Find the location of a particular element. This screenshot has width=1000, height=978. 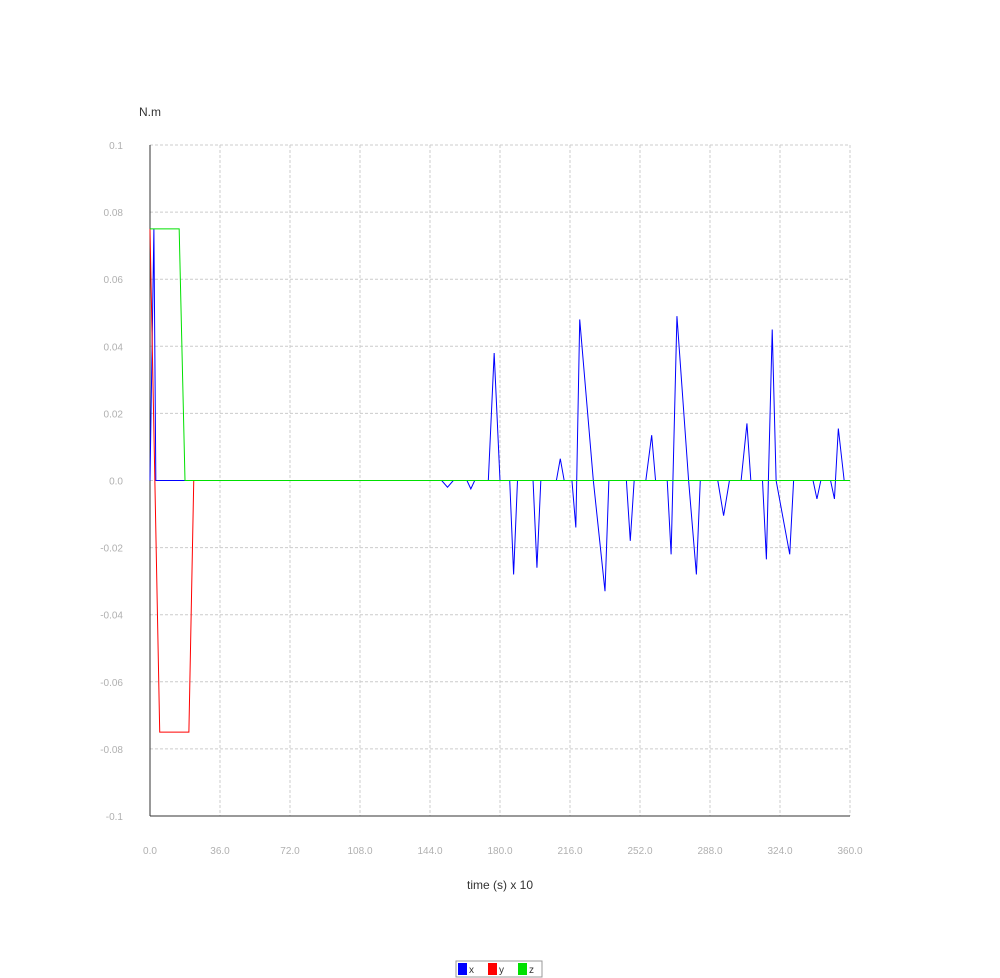

y-tick-label: 0.1 is located at coordinates (116, 146).